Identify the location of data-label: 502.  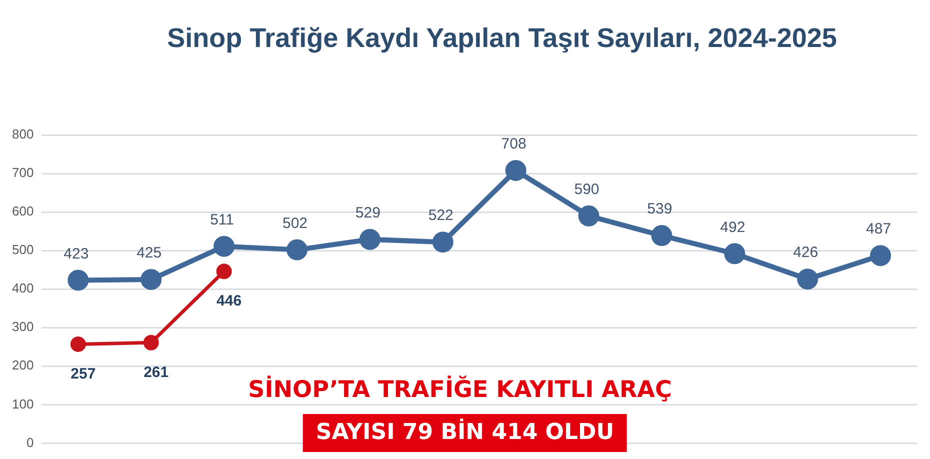
(295, 223).